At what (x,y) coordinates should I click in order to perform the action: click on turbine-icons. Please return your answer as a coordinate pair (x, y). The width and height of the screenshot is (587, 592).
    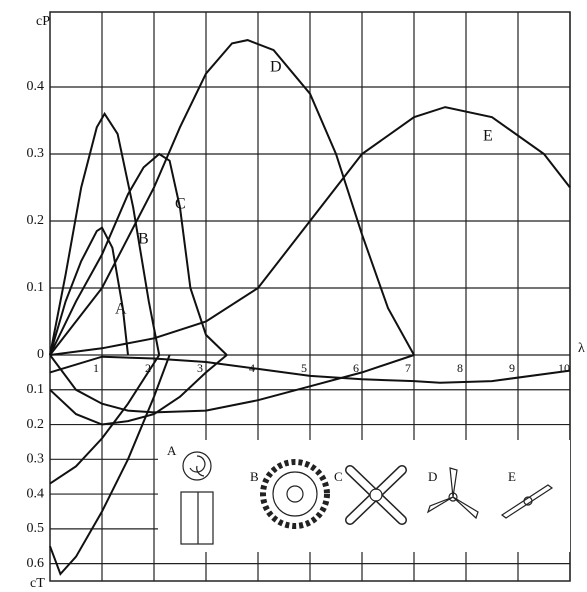
    Looking at the image, I should click on (364, 496).